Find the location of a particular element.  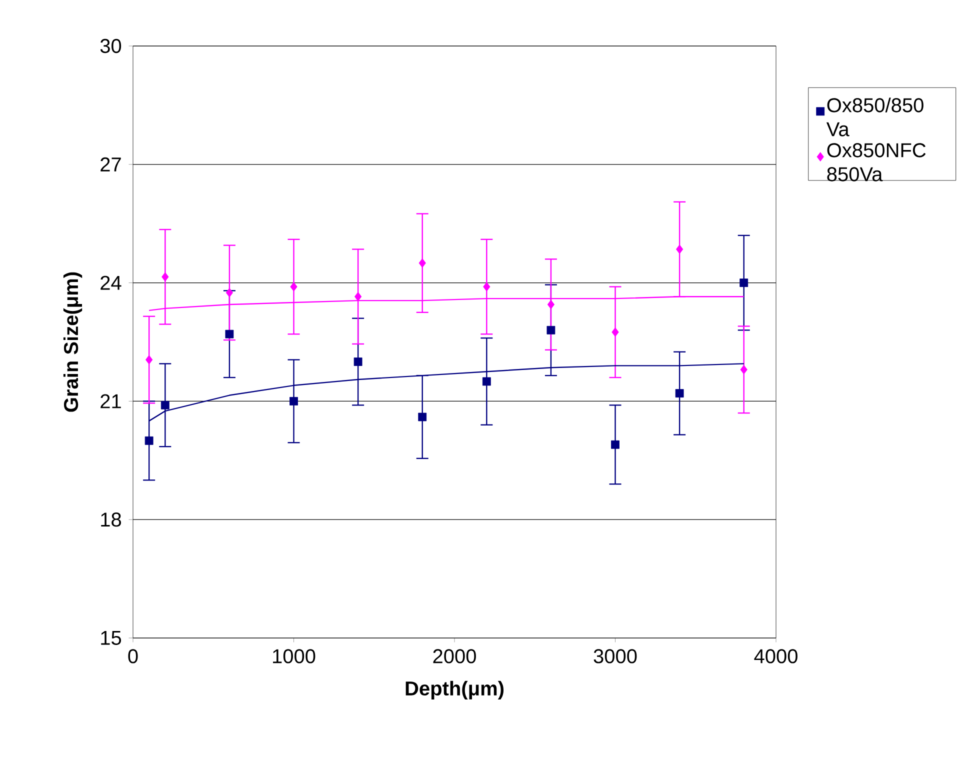

x-tick-label: 1000 is located at coordinates (294, 656).